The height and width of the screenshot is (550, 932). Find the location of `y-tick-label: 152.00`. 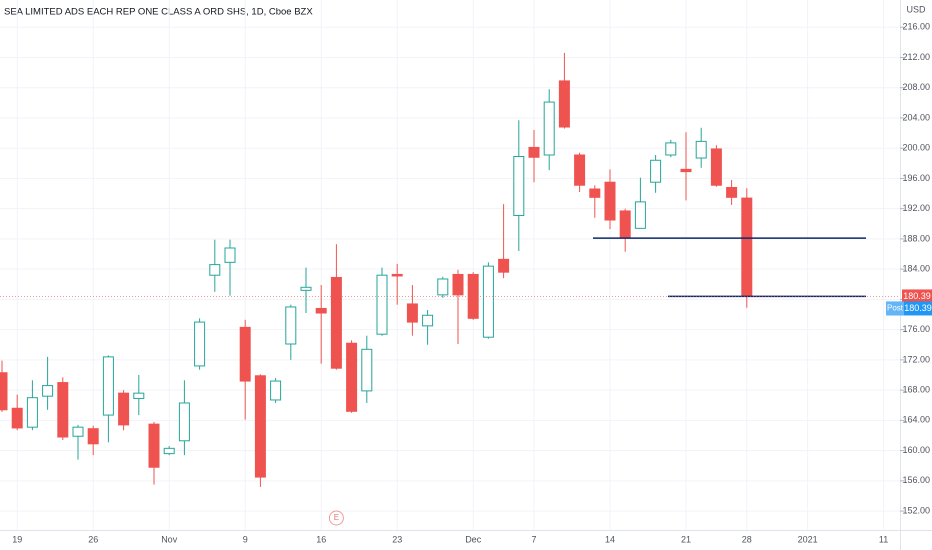

y-tick-label: 152.00 is located at coordinates (916, 510).